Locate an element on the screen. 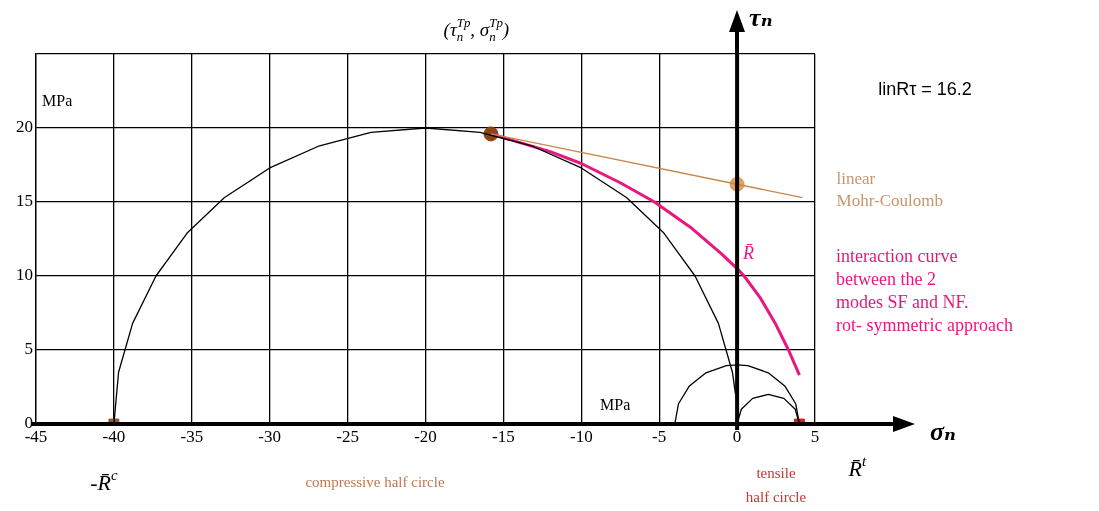 The width and height of the screenshot is (1099, 511). x-tick-label: -30 is located at coordinates (270, 436).